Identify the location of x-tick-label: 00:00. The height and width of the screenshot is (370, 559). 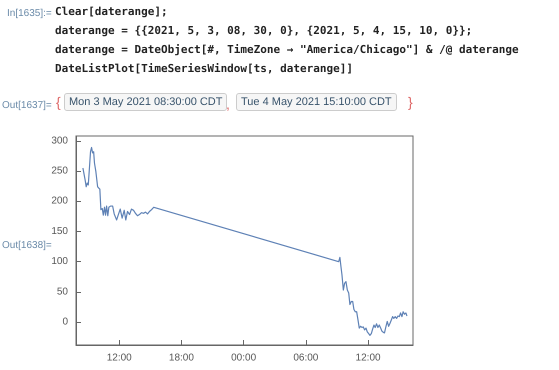
(244, 358).